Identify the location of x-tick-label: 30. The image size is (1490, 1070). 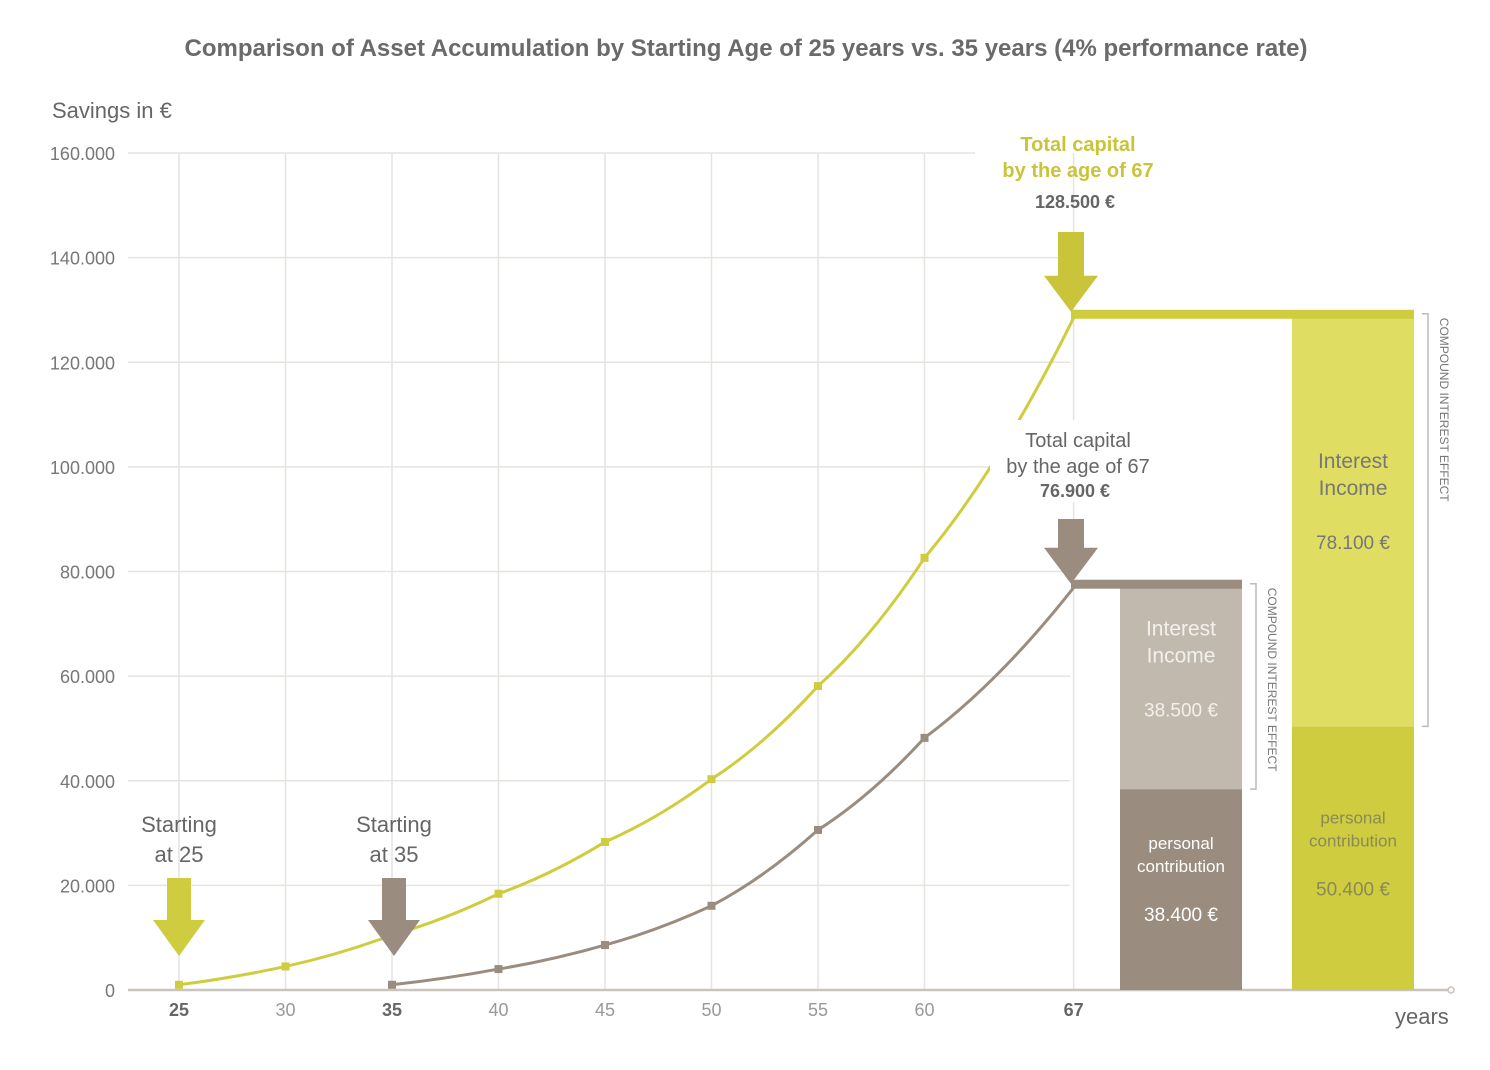
(285, 1010).